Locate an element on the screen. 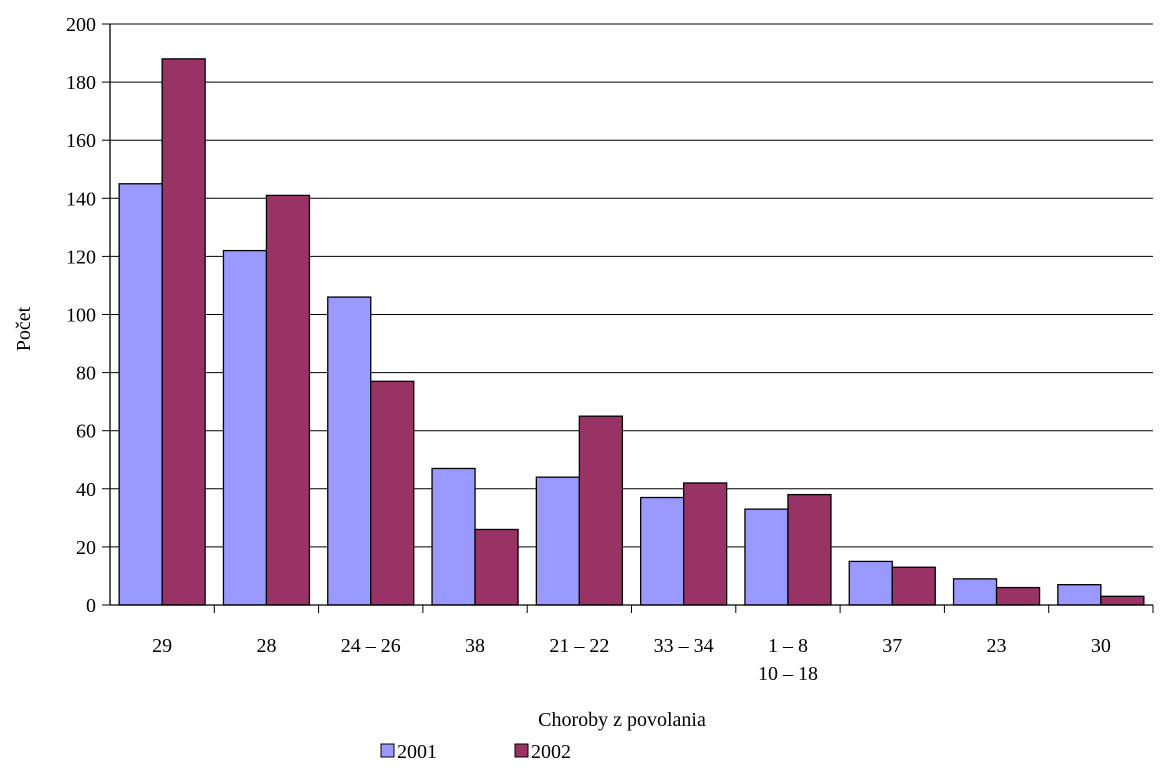 This screenshot has height=768, width=1168. y-tick-label: 80 is located at coordinates (86, 374).